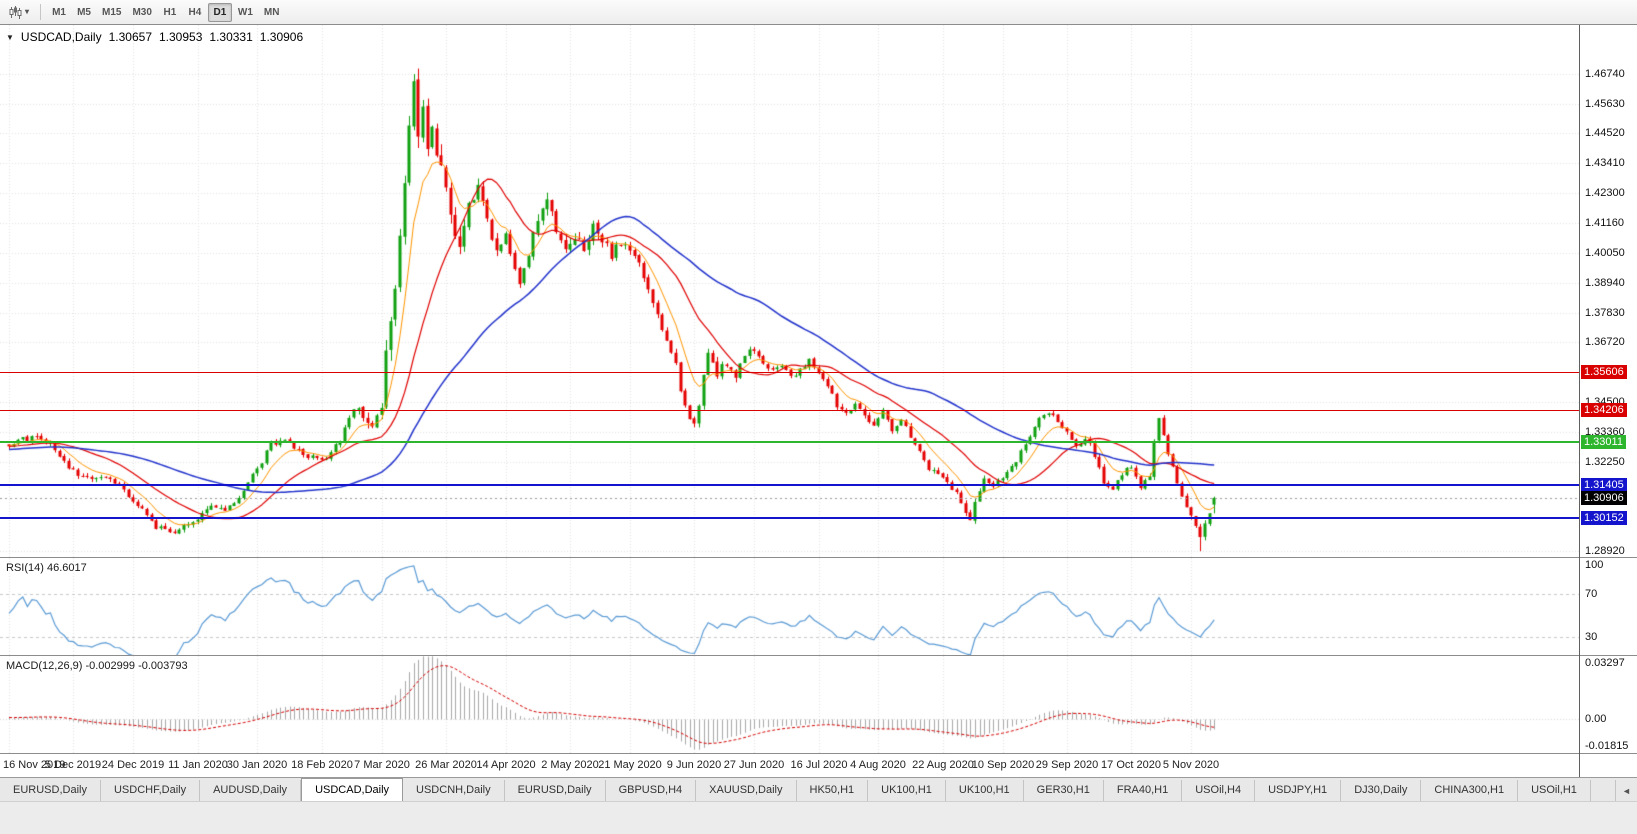 The width and height of the screenshot is (1637, 834). What do you see at coordinates (1603, 442) in the screenshot?
I see `level-price-badge: 1.33011` at bounding box center [1603, 442].